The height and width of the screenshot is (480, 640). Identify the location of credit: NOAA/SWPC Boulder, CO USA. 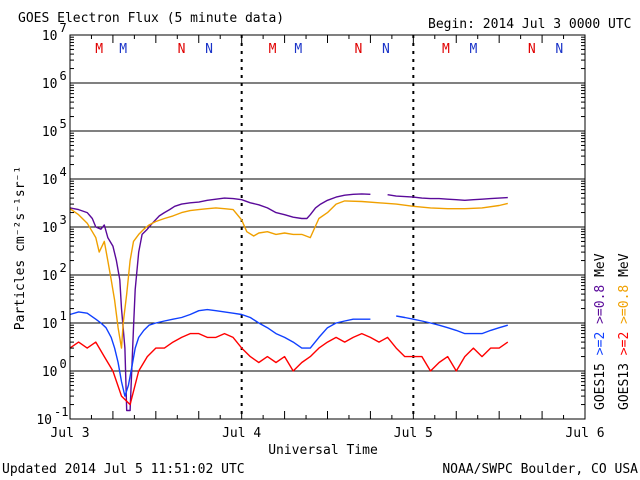
(540, 469).